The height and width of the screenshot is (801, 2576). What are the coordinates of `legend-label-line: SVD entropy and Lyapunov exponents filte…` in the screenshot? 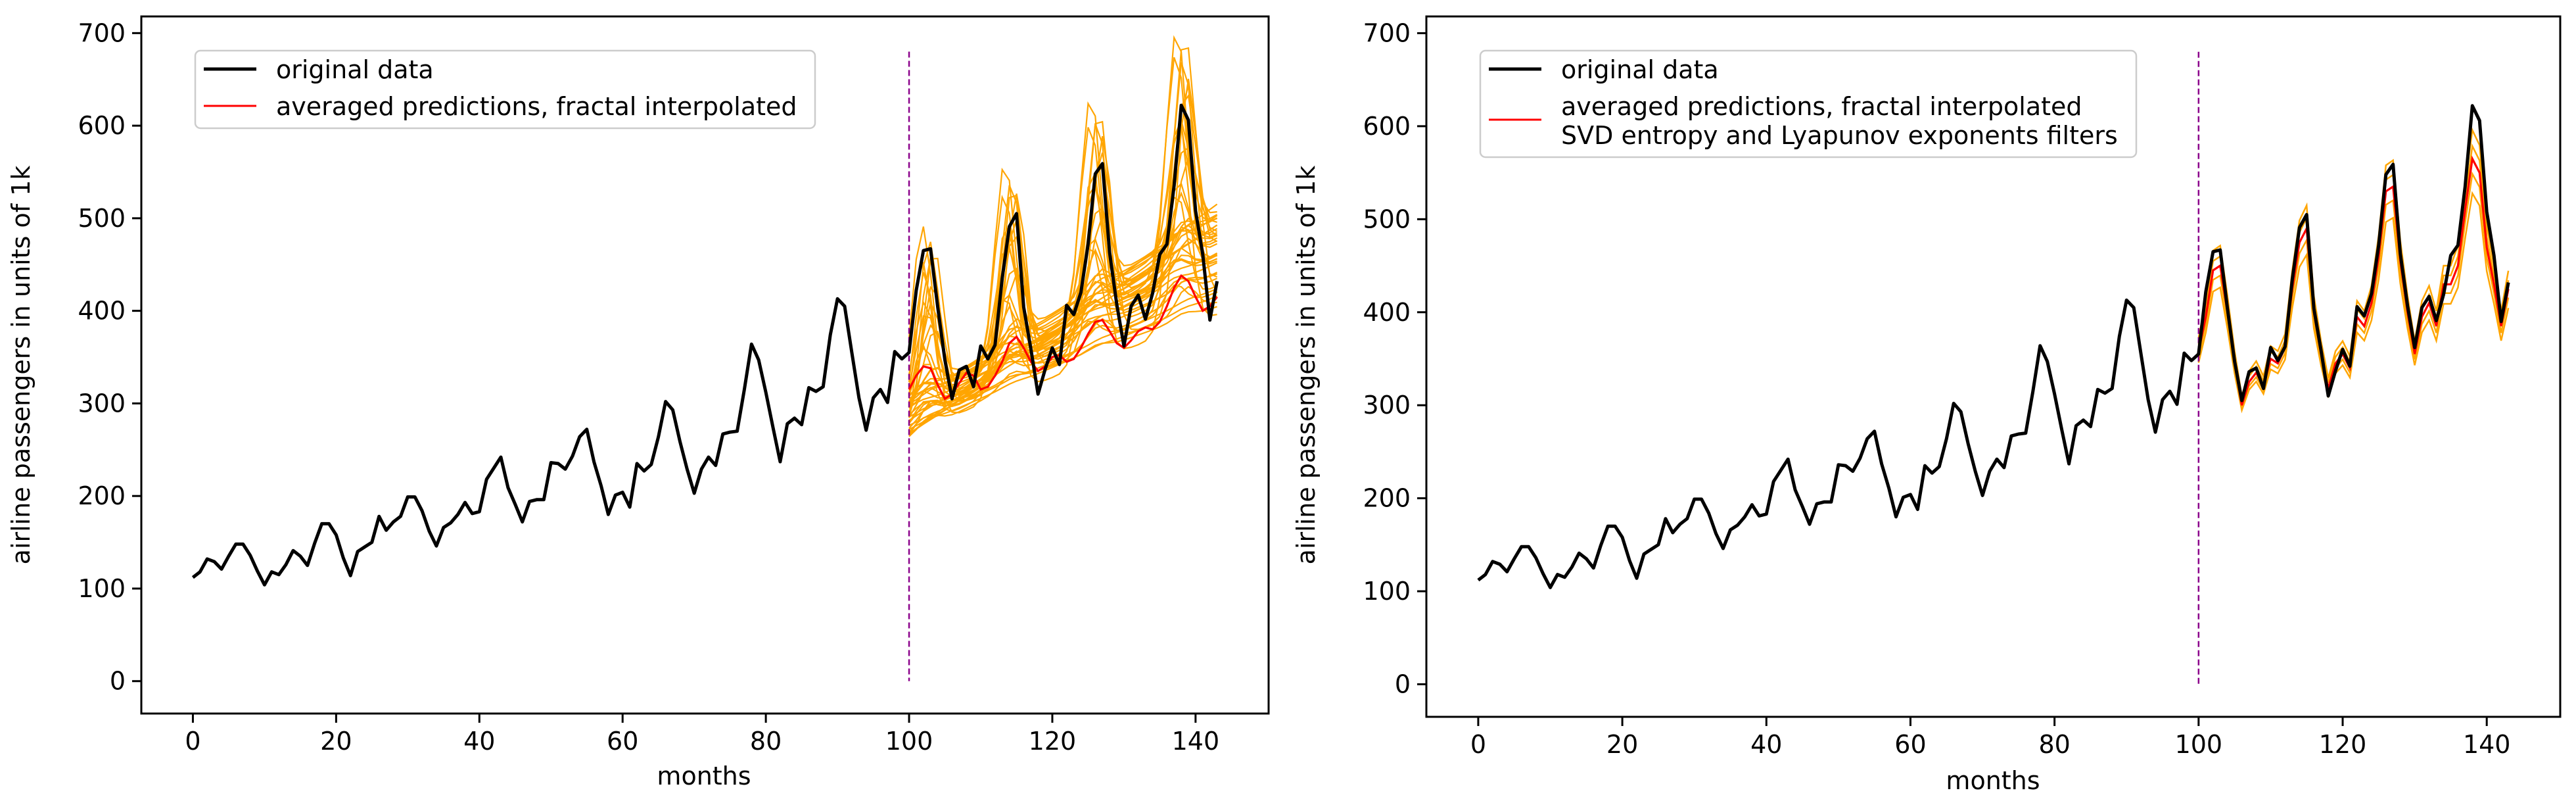 It's located at (1839, 135).